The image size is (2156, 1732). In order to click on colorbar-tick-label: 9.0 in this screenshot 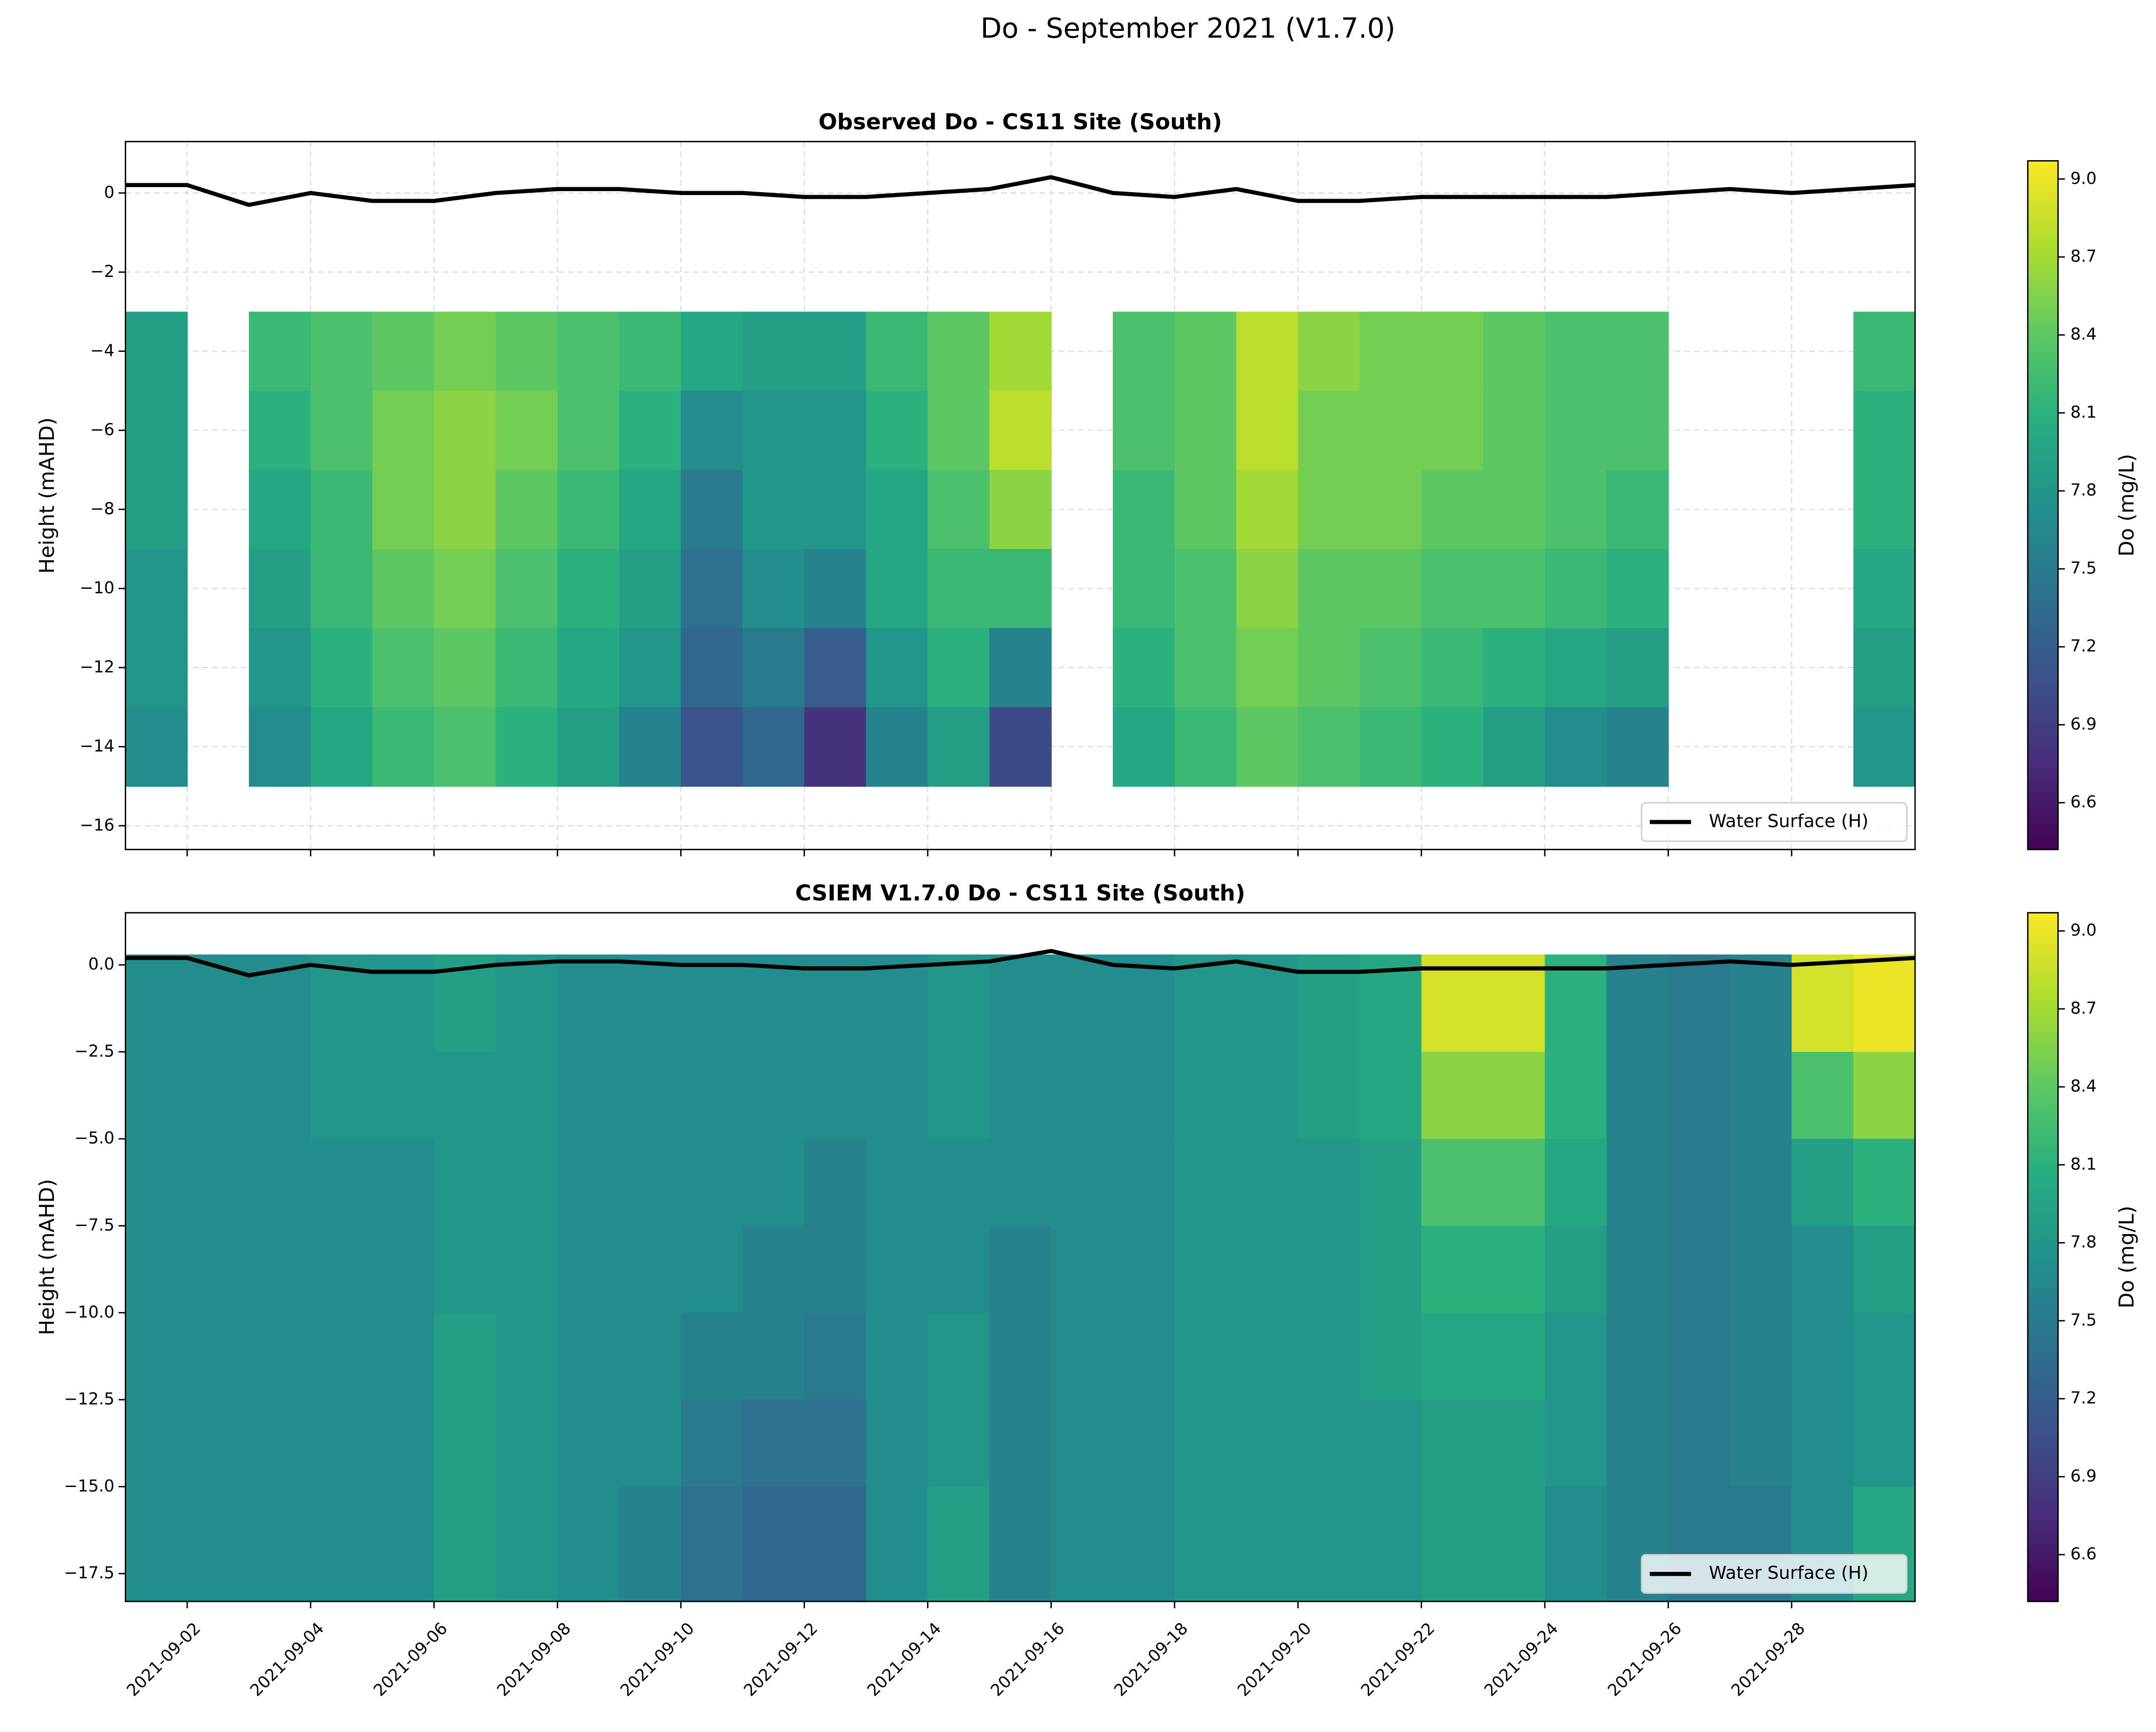, I will do `click(2083, 178)`.